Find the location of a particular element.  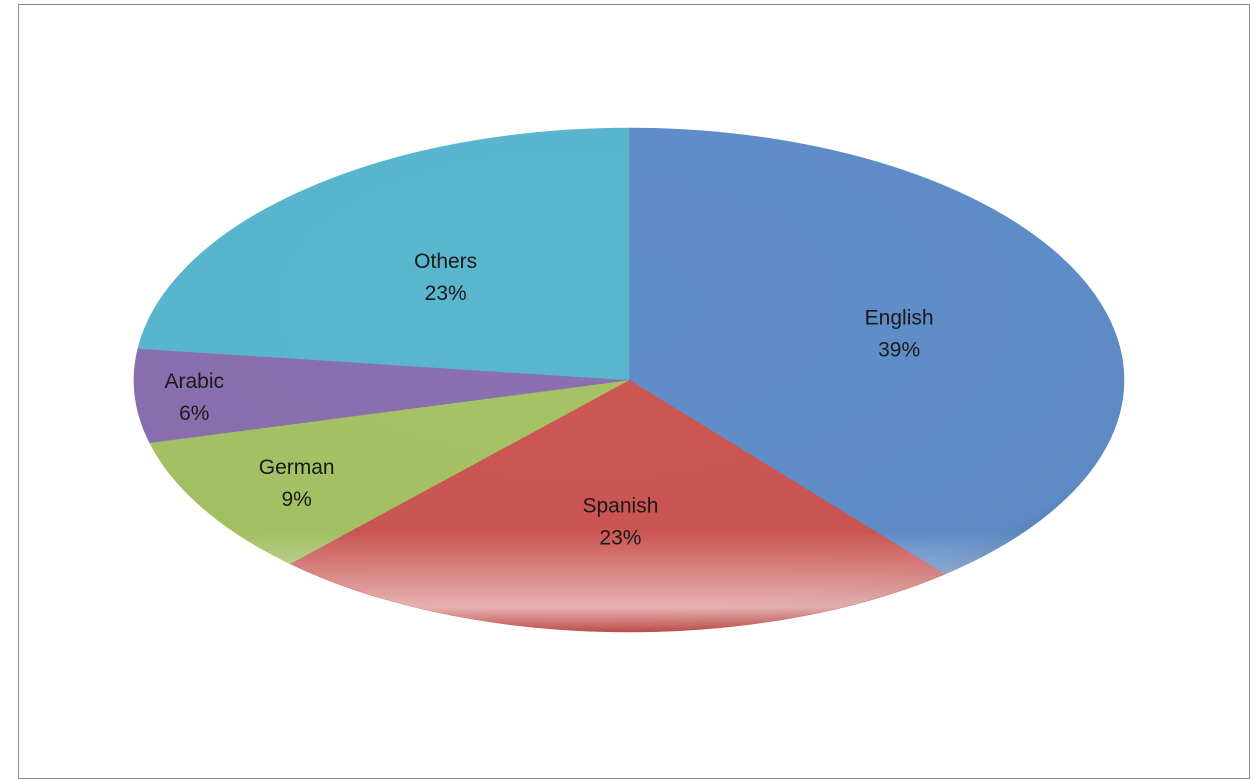

slice-category-label: Spanish is located at coordinates (621, 506).